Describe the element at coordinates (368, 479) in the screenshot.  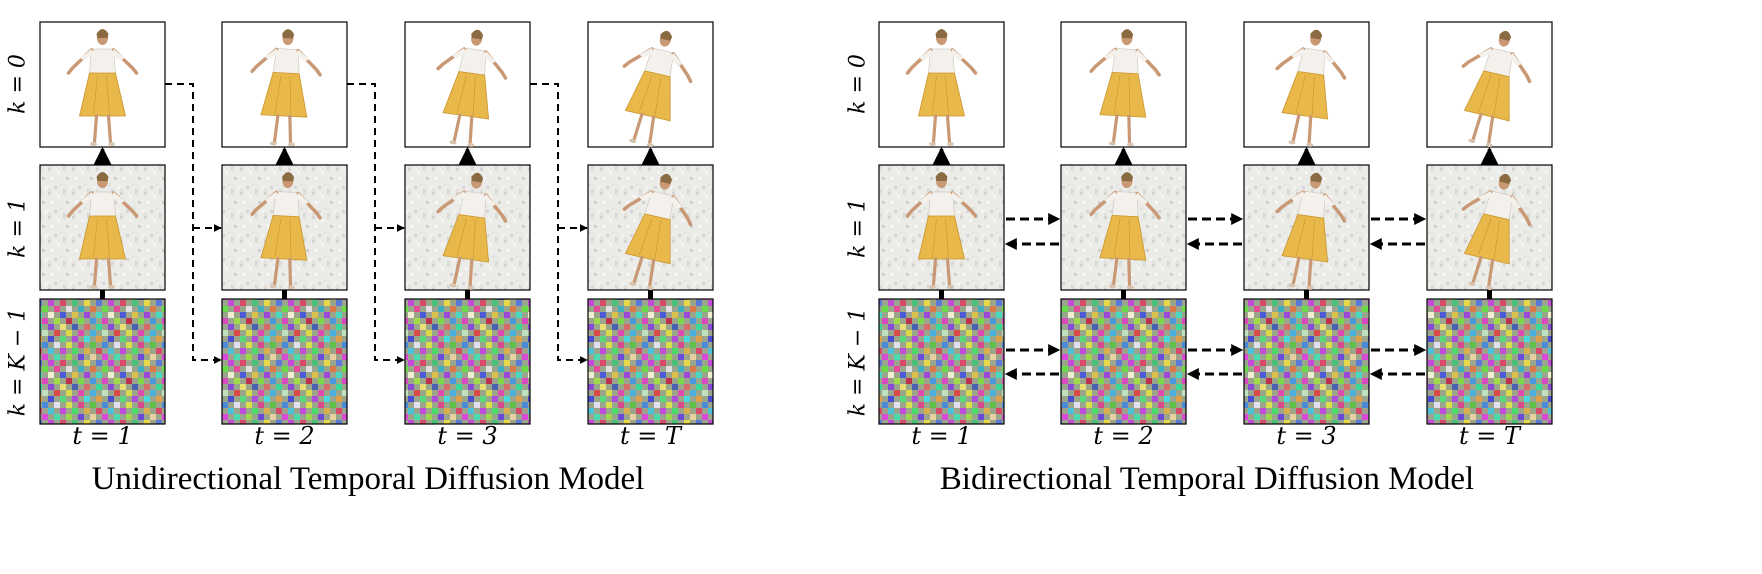
I see `panel-caption: Unidirectional Temporal Diffusion Model` at that location.